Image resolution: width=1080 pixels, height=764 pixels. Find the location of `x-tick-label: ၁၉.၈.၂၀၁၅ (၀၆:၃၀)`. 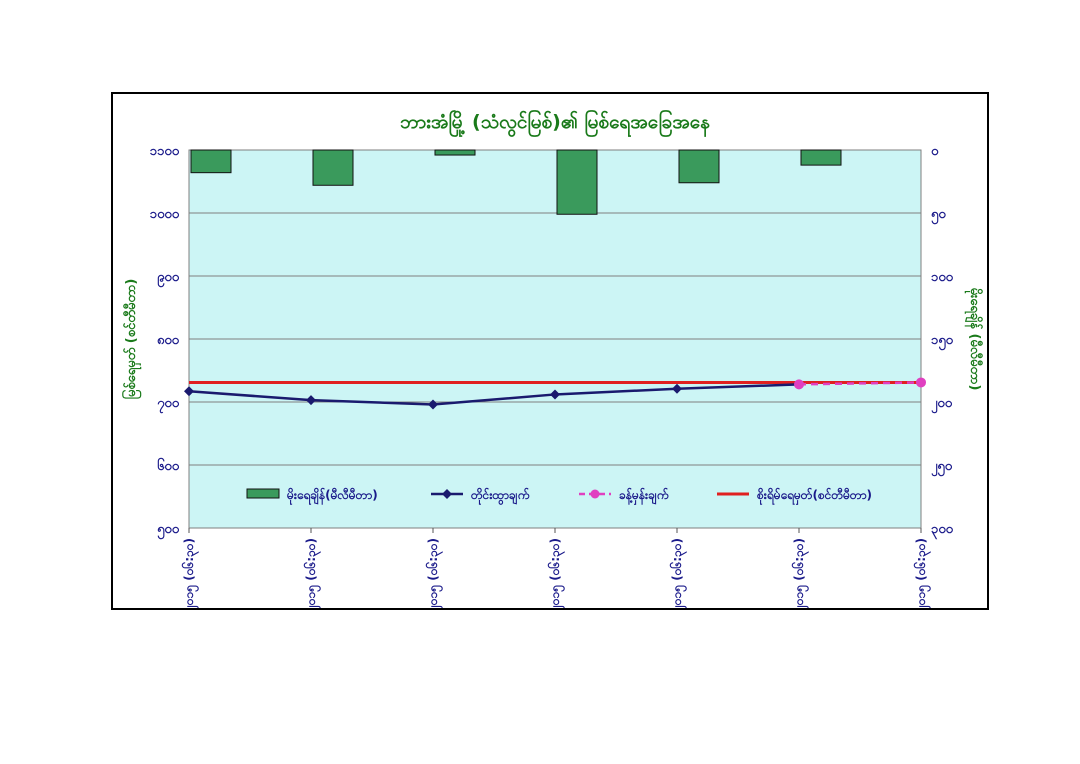

x-tick-label: ၁၉.၈.၂၀၁၅ (၀၆:၃၀) is located at coordinates (800, 573).